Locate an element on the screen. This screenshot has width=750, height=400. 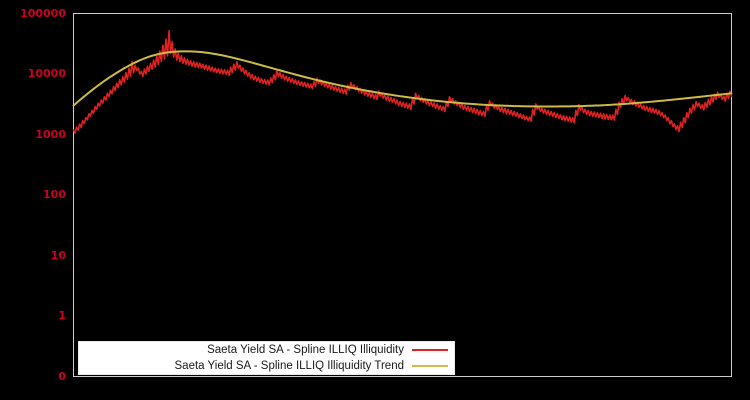
y-axis-tick-label: 0 is located at coordinates (62, 376).